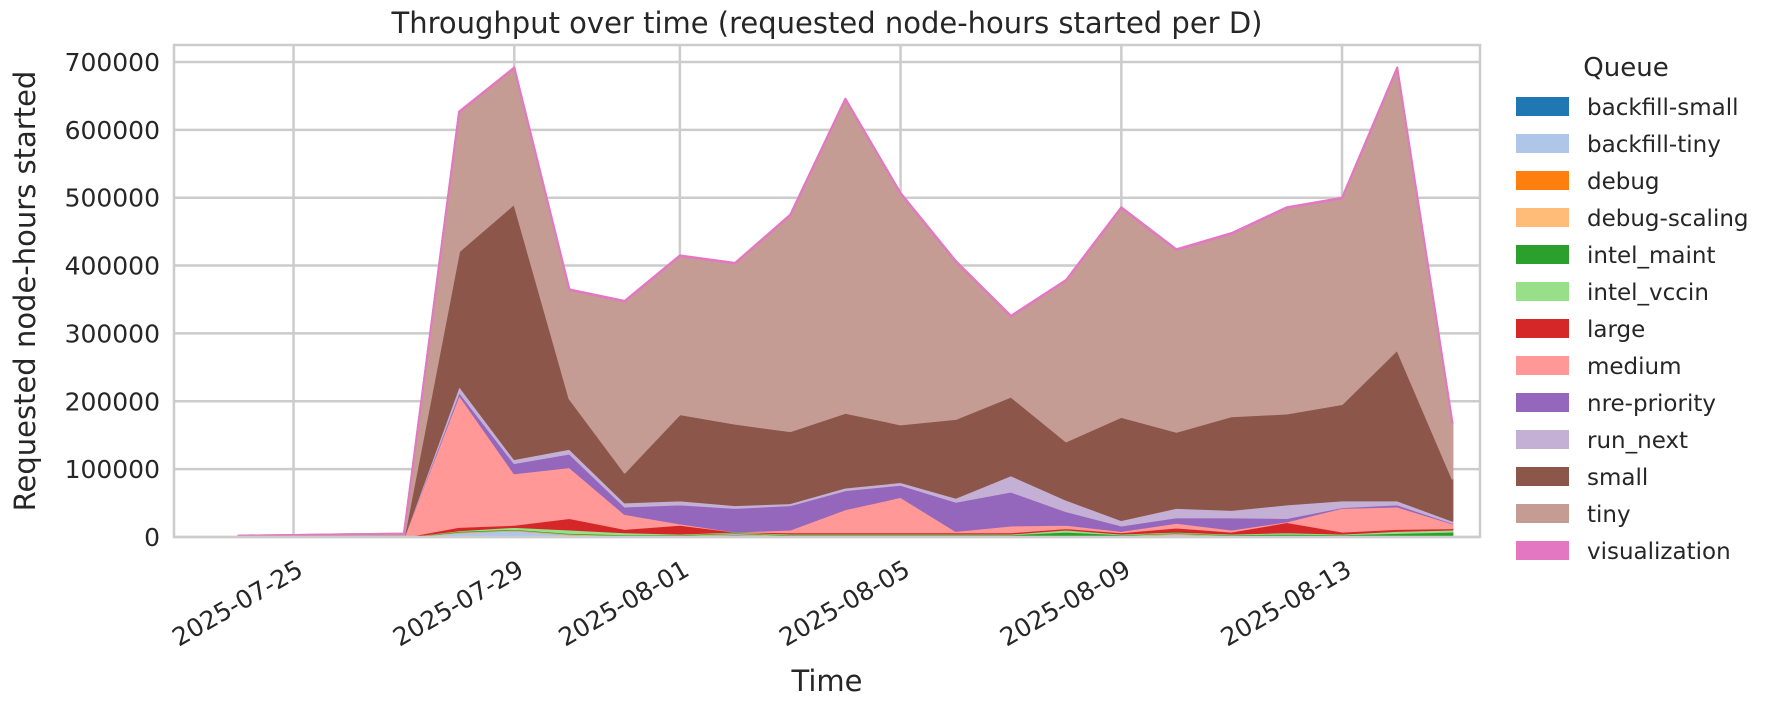 The width and height of the screenshot is (1779, 707). Describe the element at coordinates (1616, 330) in the screenshot. I see `legend-label-large: large` at that location.